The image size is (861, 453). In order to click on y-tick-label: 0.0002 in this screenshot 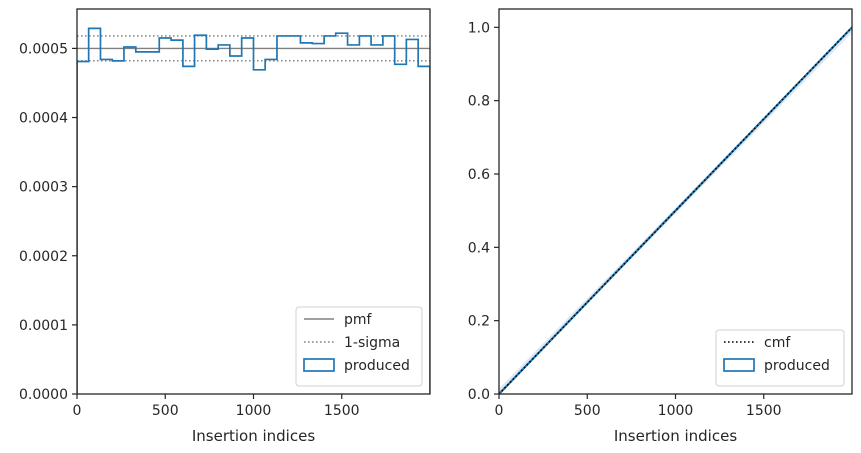, I will do `click(43, 257)`.